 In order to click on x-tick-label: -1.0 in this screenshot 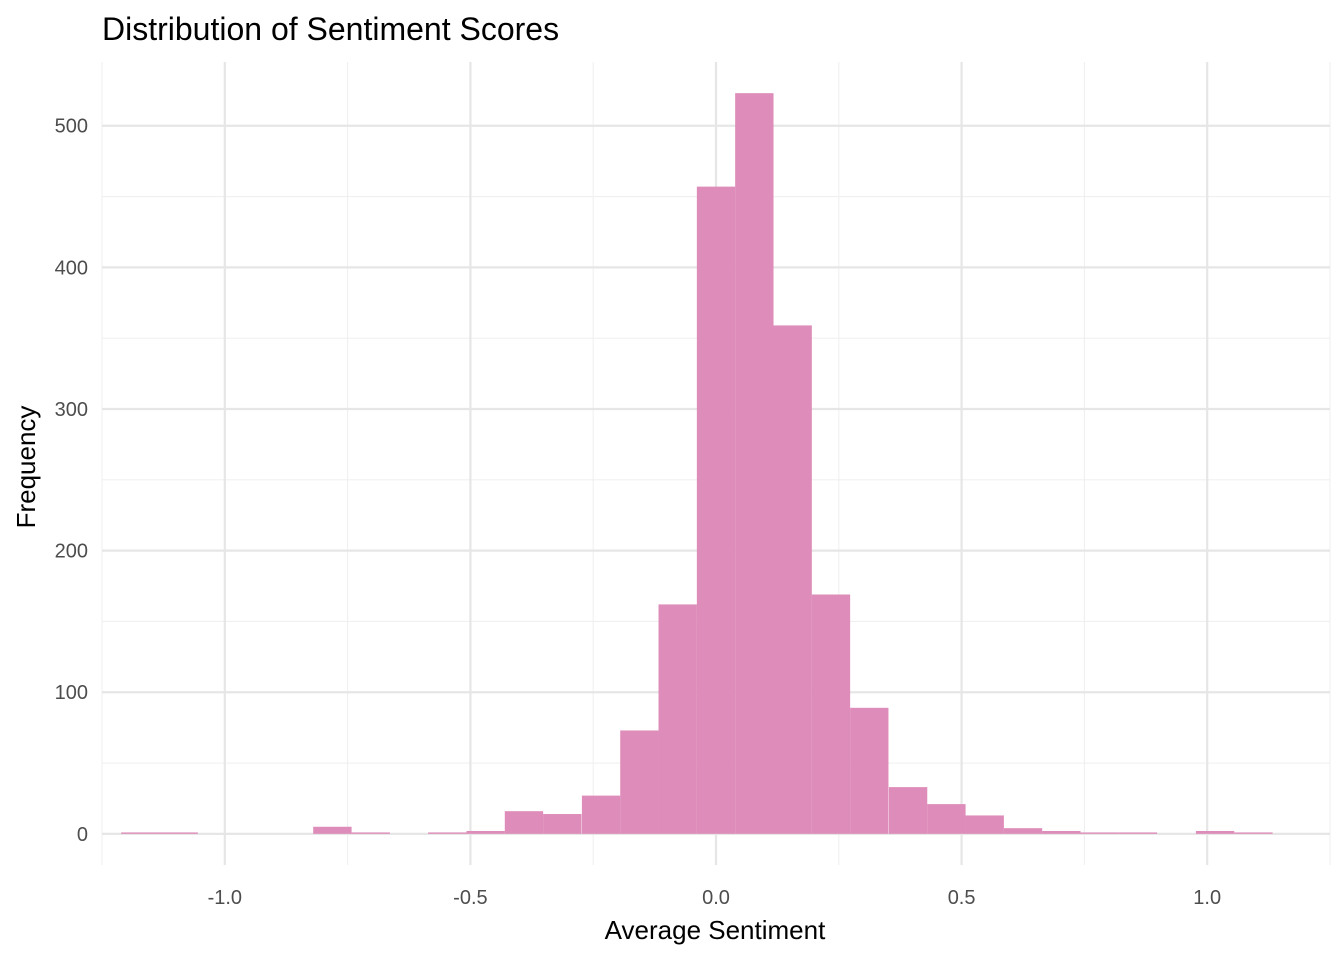, I will do `click(225, 898)`.